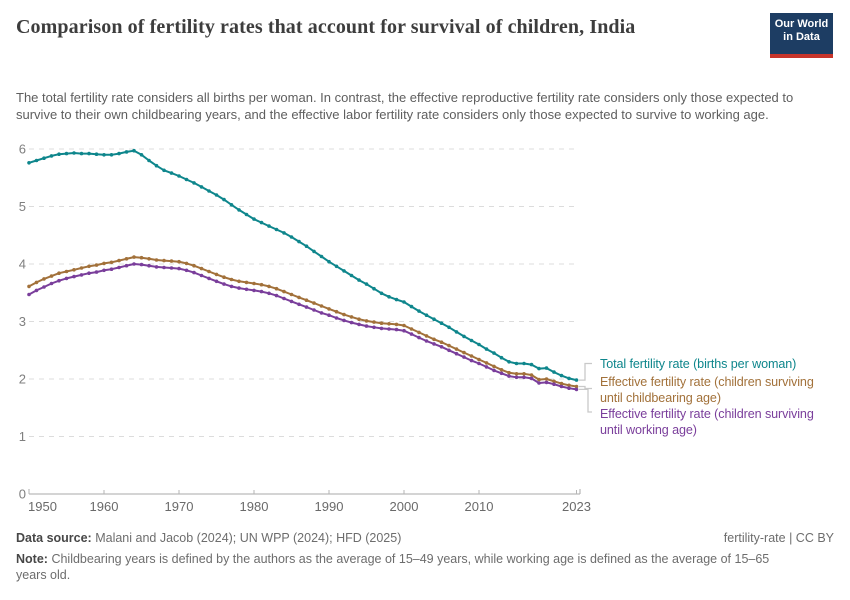  Describe the element at coordinates (22, 321) in the screenshot. I see `y-axis-tick-label: 3` at that location.